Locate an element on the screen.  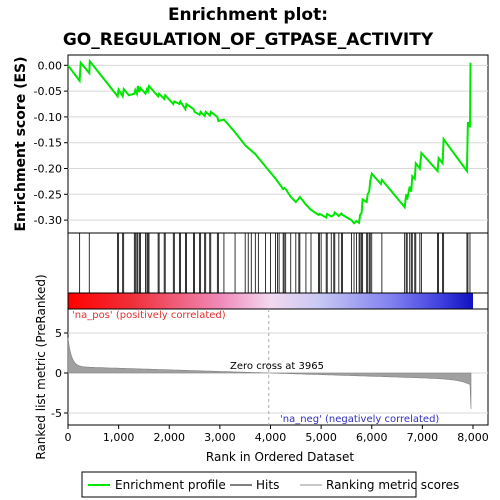
zero-cross-label: Zero cross at 3965 is located at coordinates (277, 366).